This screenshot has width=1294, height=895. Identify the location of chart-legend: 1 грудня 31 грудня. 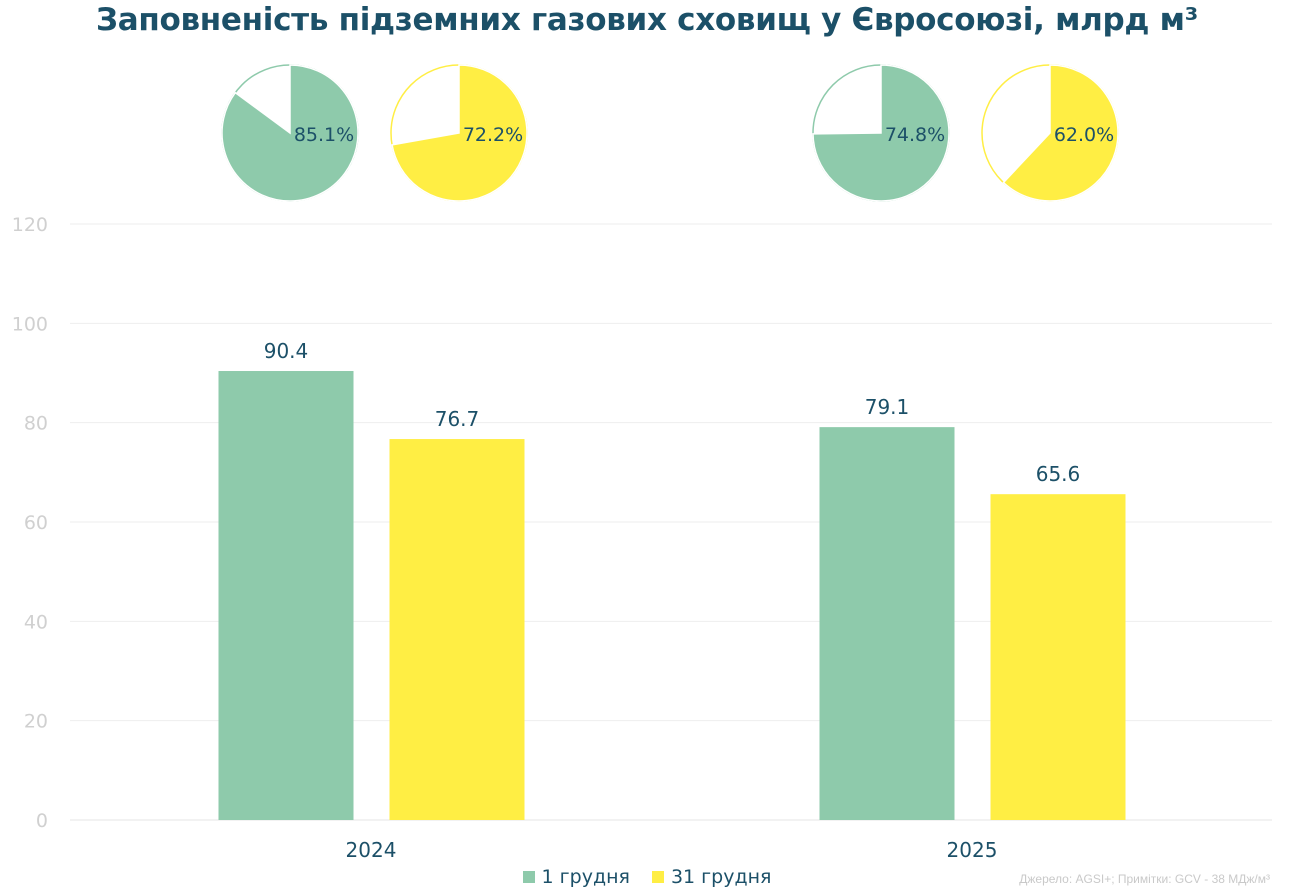
(647, 877).